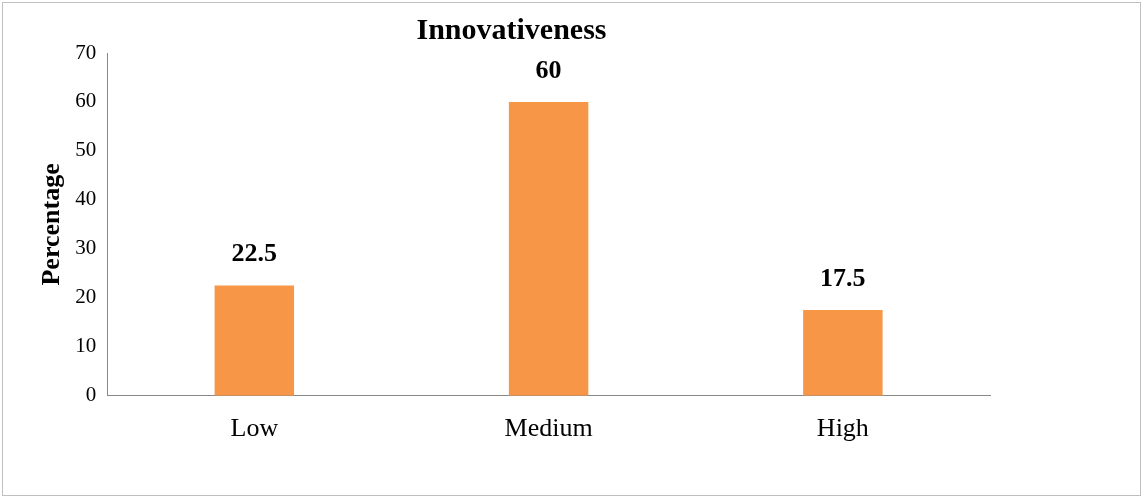 The width and height of the screenshot is (1143, 498). What do you see at coordinates (86, 198) in the screenshot?
I see `y-tick-label: 40` at bounding box center [86, 198].